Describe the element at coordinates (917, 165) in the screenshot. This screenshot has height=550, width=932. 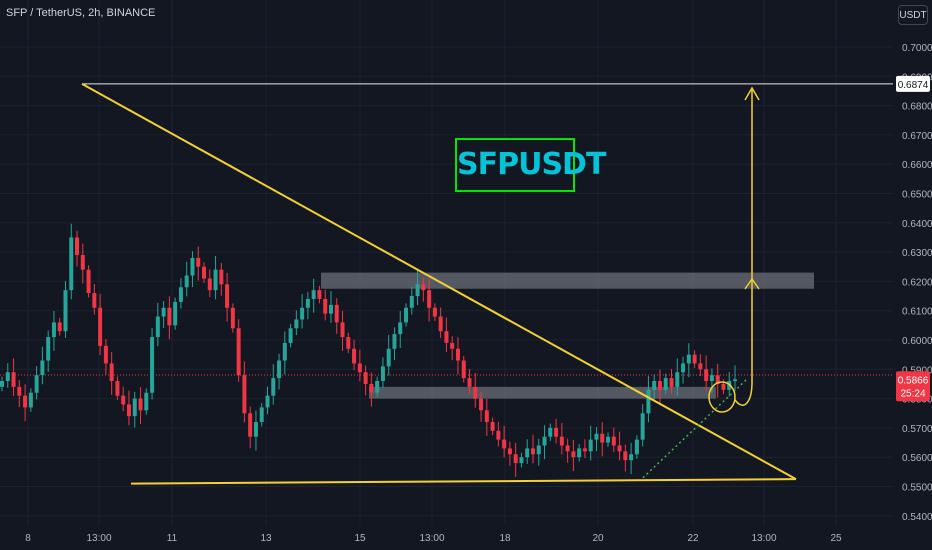
I see `y-tick-label: 0.6600` at that location.